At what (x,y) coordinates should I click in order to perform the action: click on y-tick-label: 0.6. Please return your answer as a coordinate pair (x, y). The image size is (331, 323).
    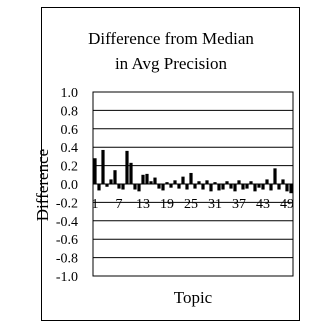
    Looking at the image, I should click on (70, 130).